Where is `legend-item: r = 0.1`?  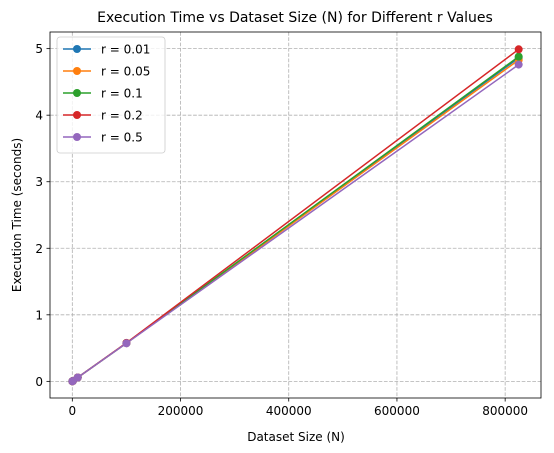 legend-item: r = 0.1 is located at coordinates (103, 94).